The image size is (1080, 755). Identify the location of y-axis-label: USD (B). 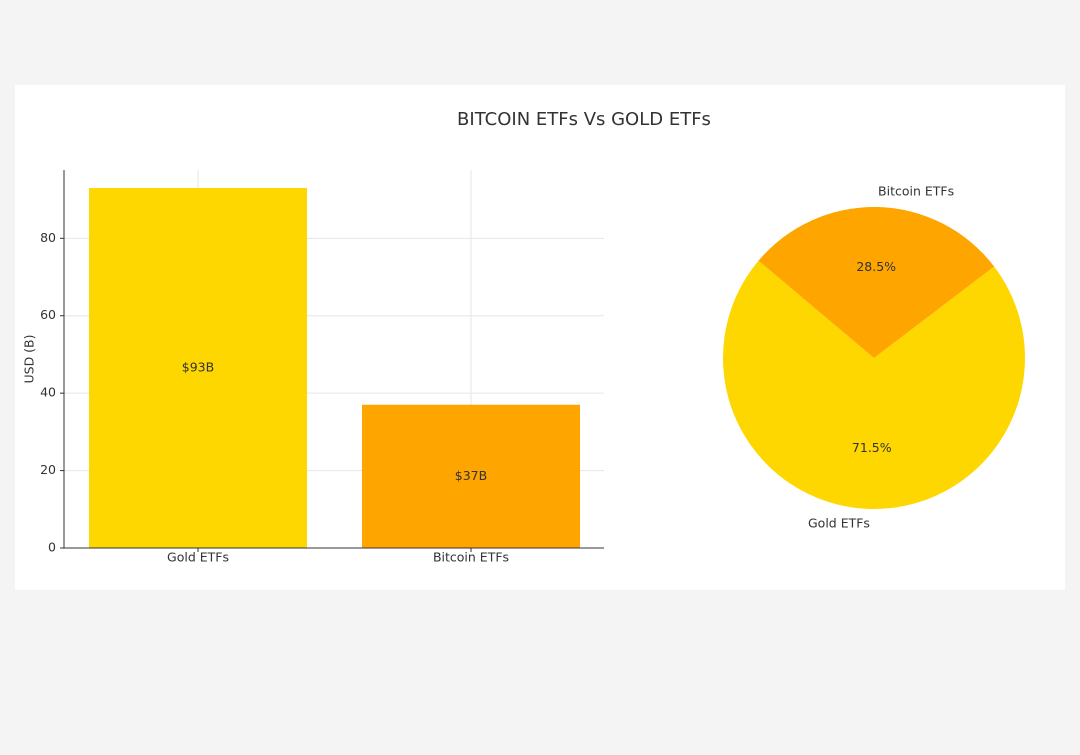
(29, 358).